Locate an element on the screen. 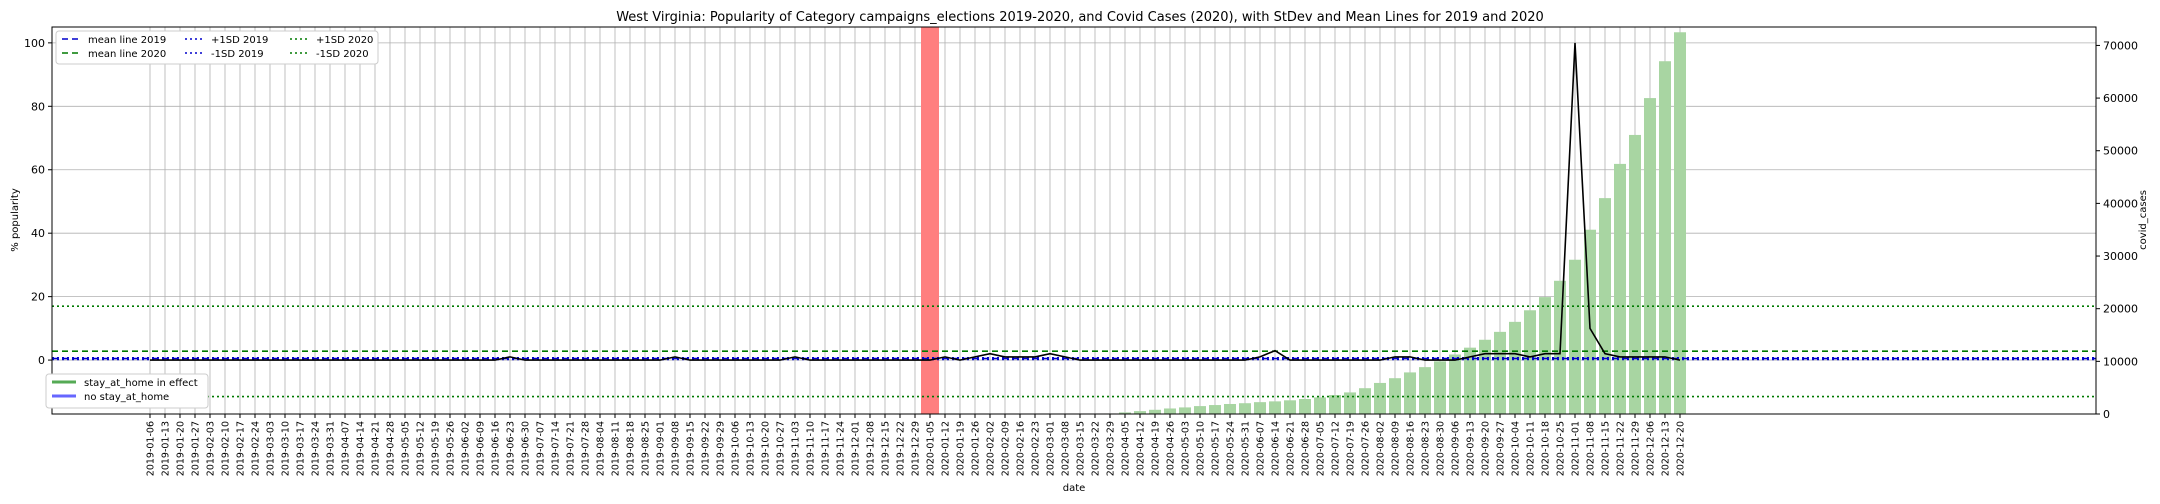  x-tick-label: 2019-05-26 is located at coordinates (451, 448).